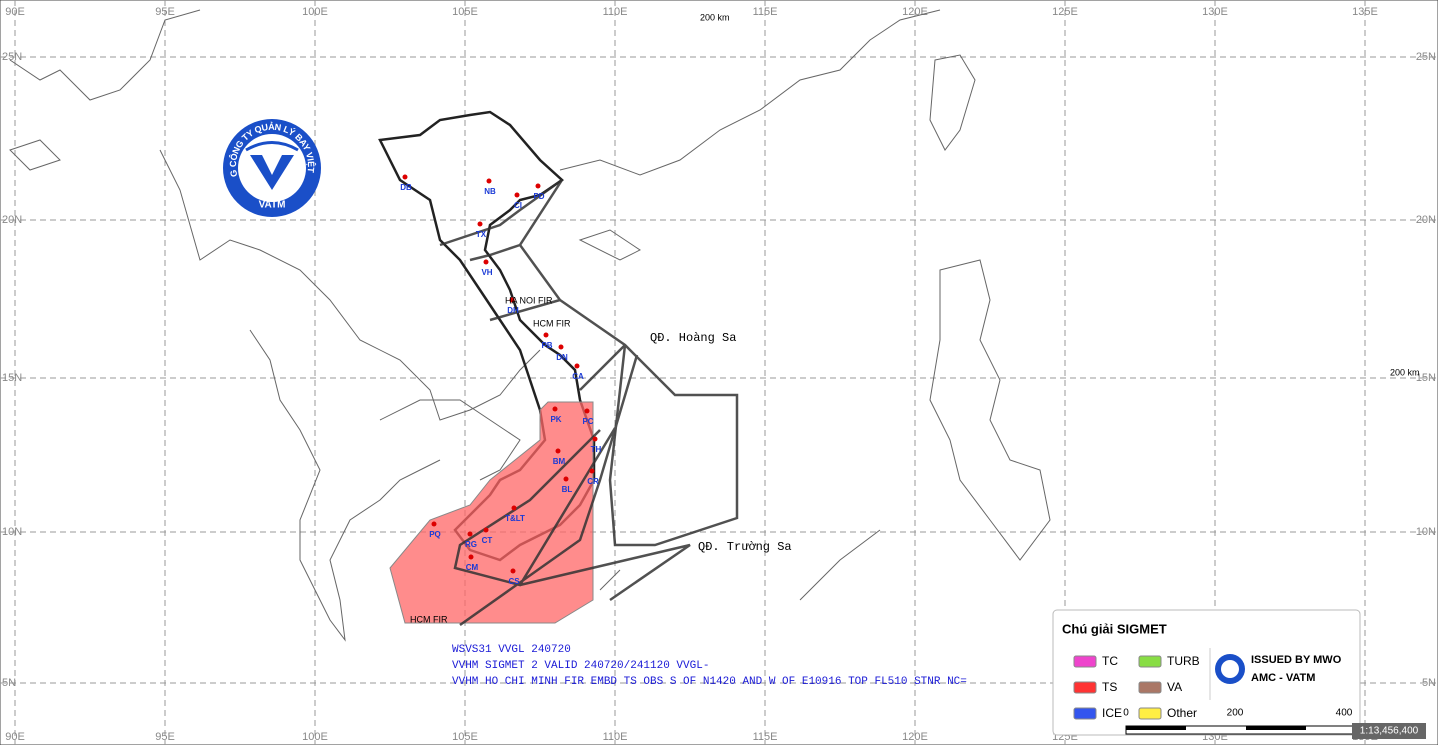 The height and width of the screenshot is (745, 1438). I want to click on station-code: CI, so click(518, 205).